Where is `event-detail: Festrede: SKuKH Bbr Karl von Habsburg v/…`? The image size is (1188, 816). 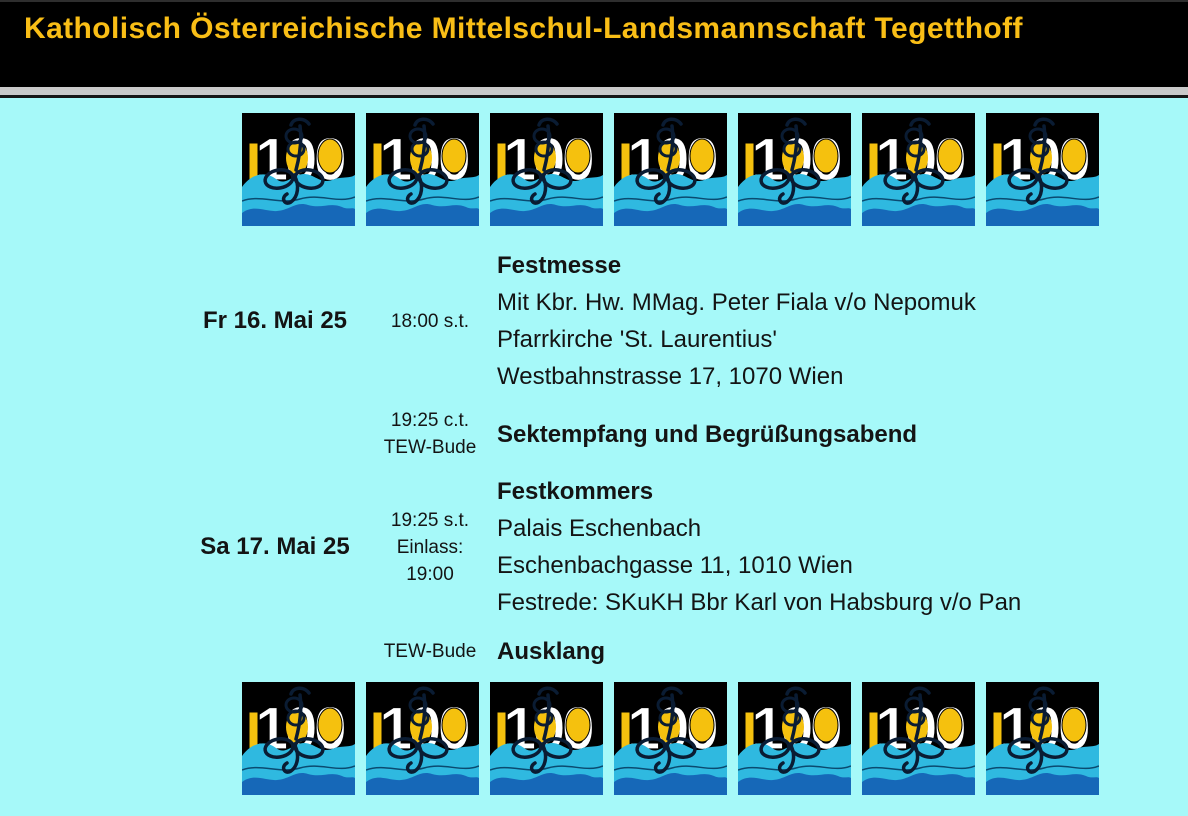
event-detail: Festrede: SKuKH Bbr Karl von Habsburg v/… is located at coordinates (759, 602).